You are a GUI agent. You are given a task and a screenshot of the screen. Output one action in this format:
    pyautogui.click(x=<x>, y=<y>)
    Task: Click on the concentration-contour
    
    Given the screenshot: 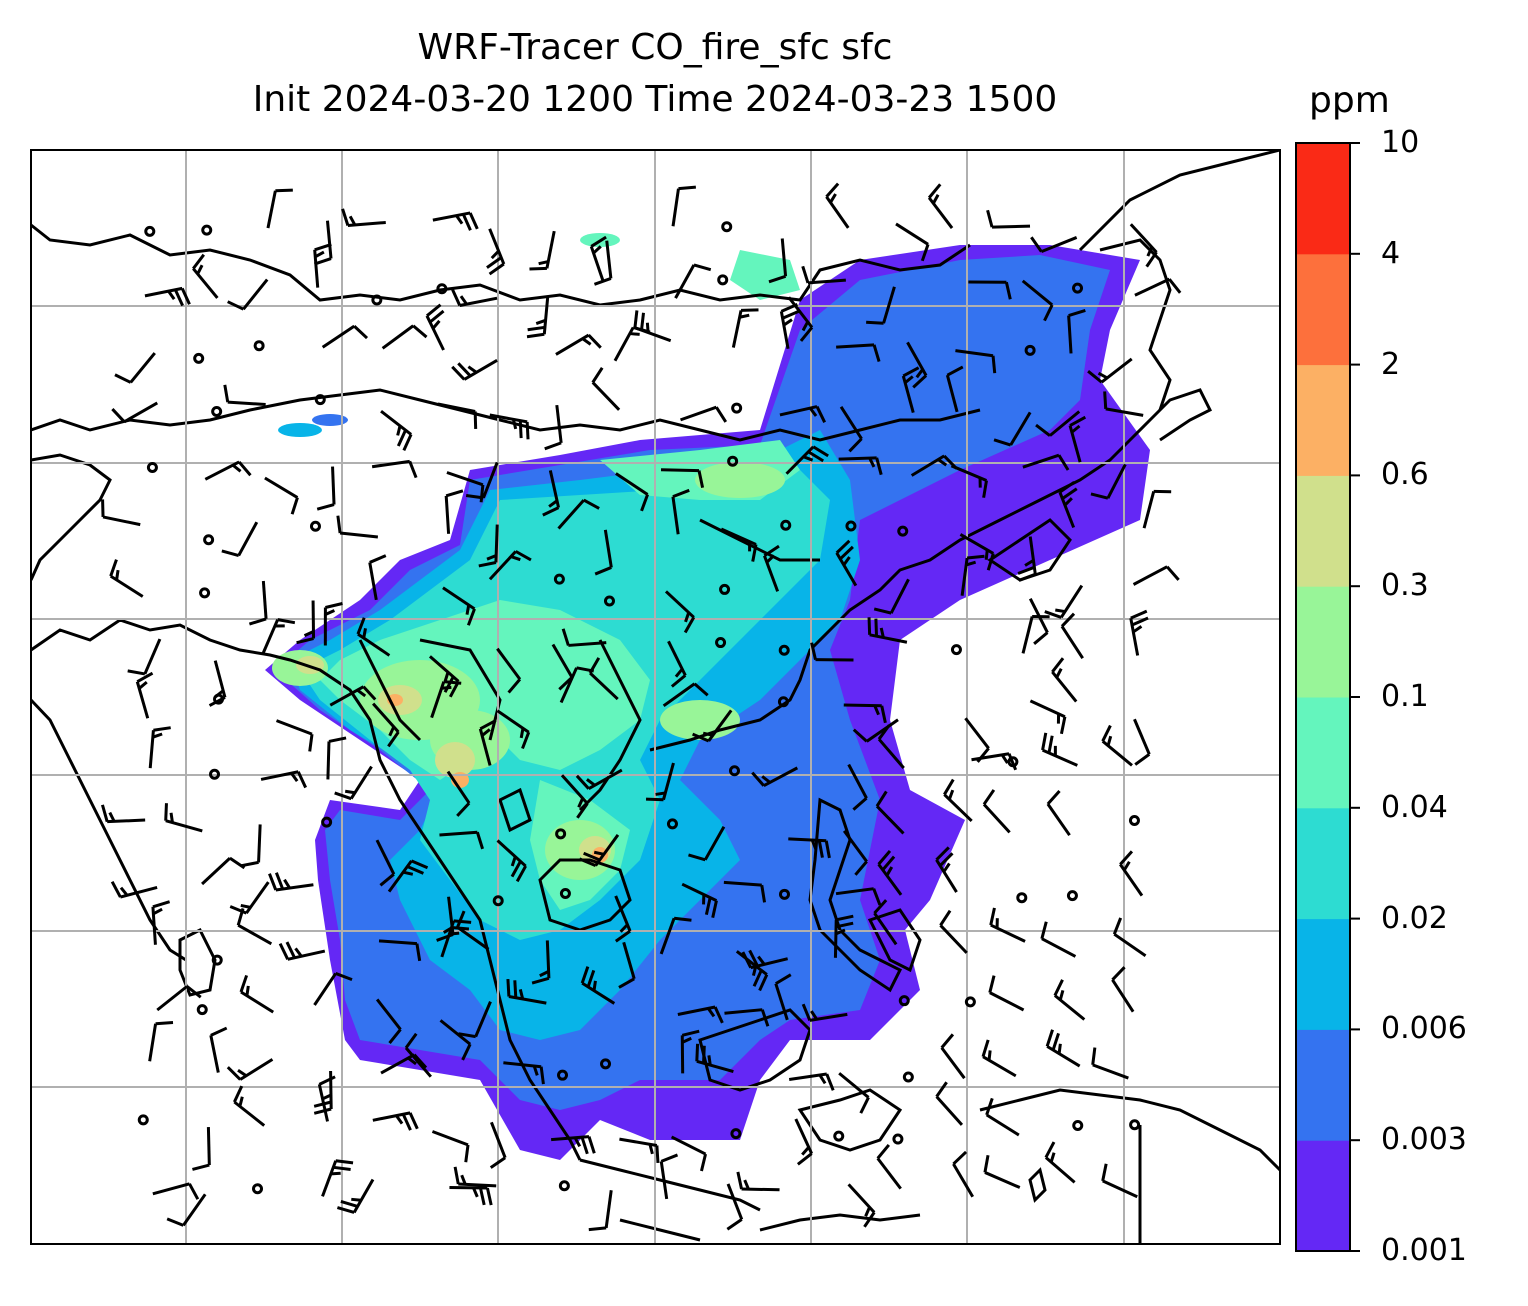 What is the action you would take?
    pyautogui.click(x=300, y=430)
    